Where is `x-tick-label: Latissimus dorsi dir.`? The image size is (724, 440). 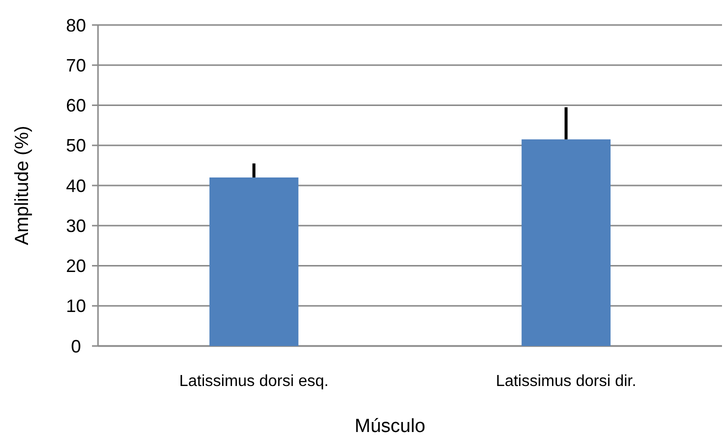 x-tick-label: Latissimus dorsi dir. is located at coordinates (566, 381).